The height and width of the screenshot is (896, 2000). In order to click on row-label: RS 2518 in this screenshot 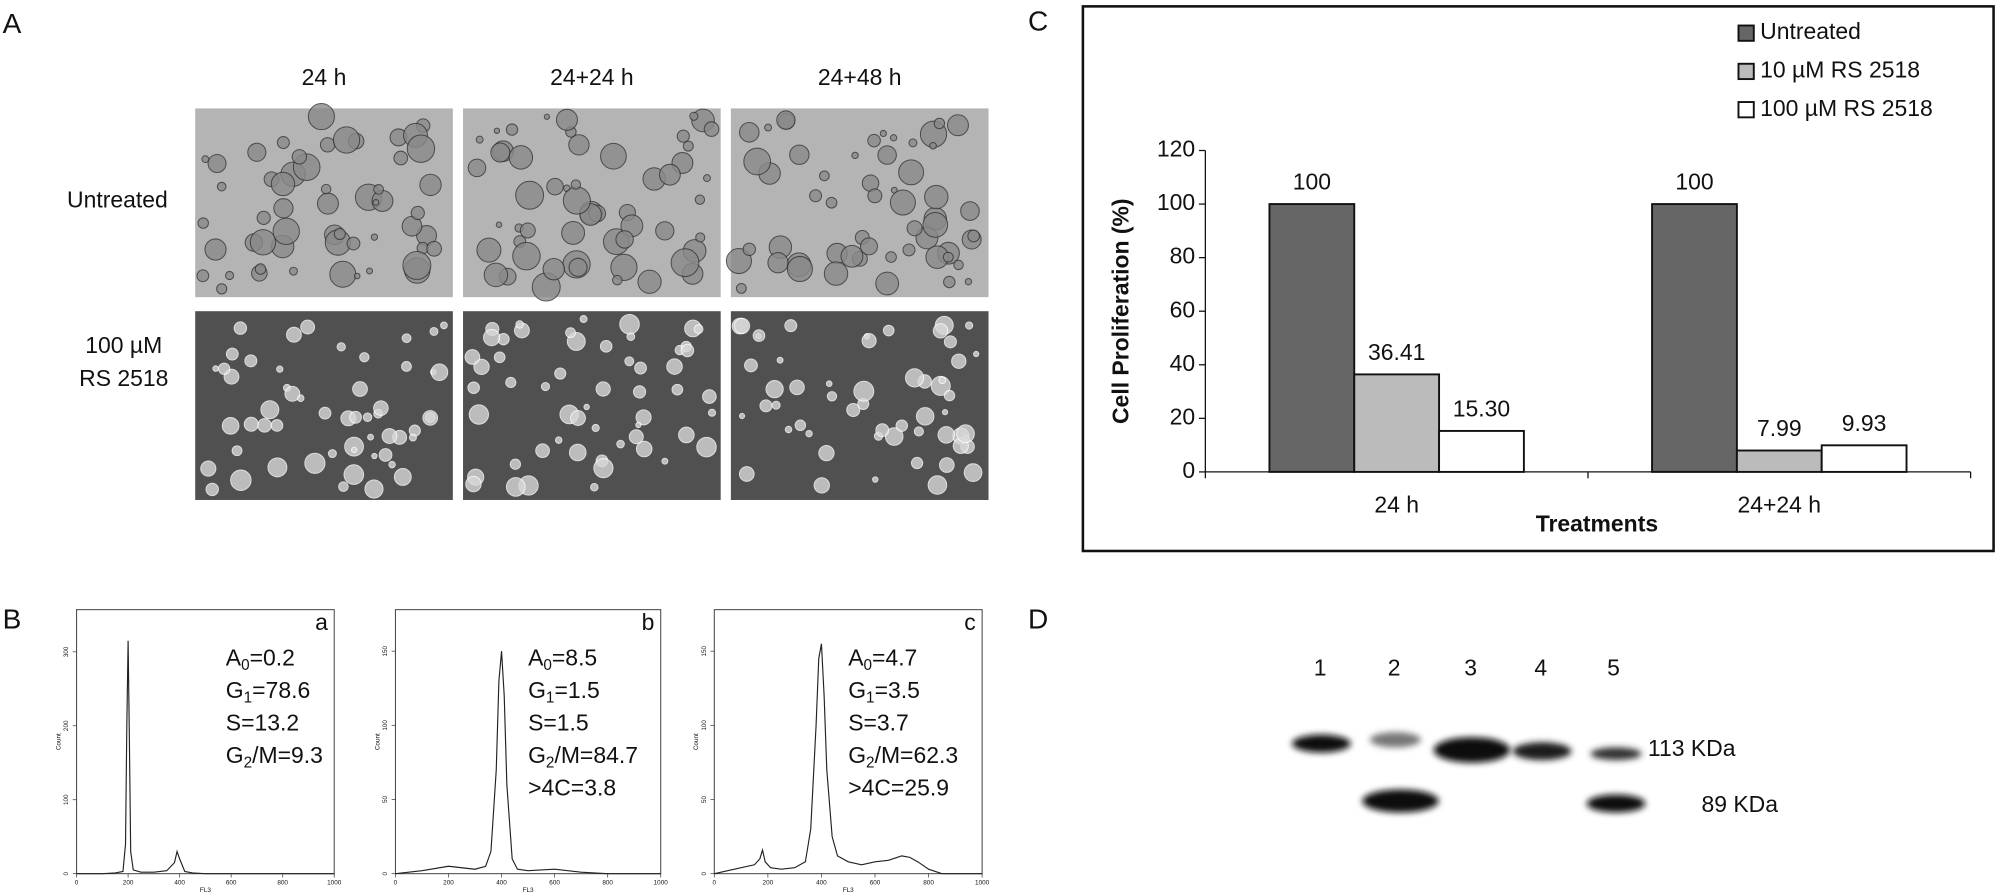, I will do `click(123, 378)`.